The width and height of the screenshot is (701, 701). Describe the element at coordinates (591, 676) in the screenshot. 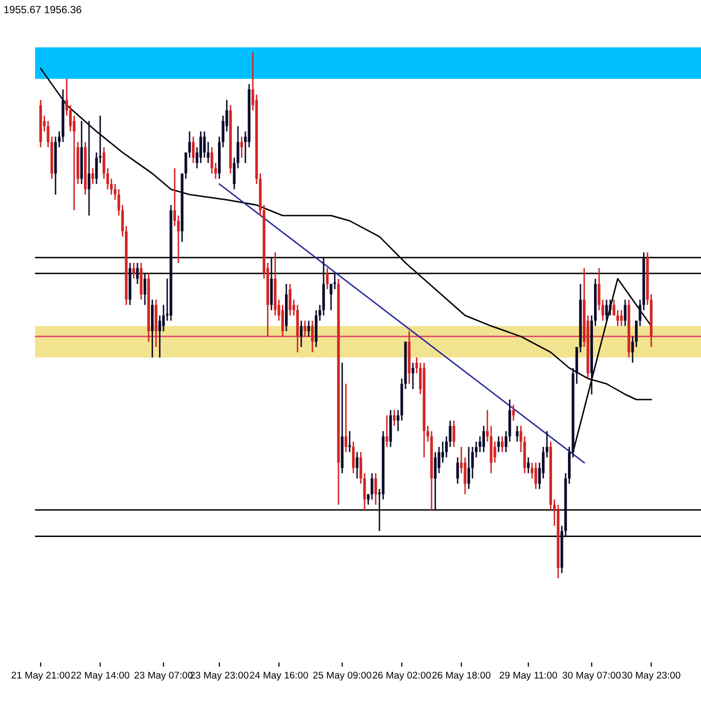

I see `x-tick-label: 30 May 07:00` at that location.